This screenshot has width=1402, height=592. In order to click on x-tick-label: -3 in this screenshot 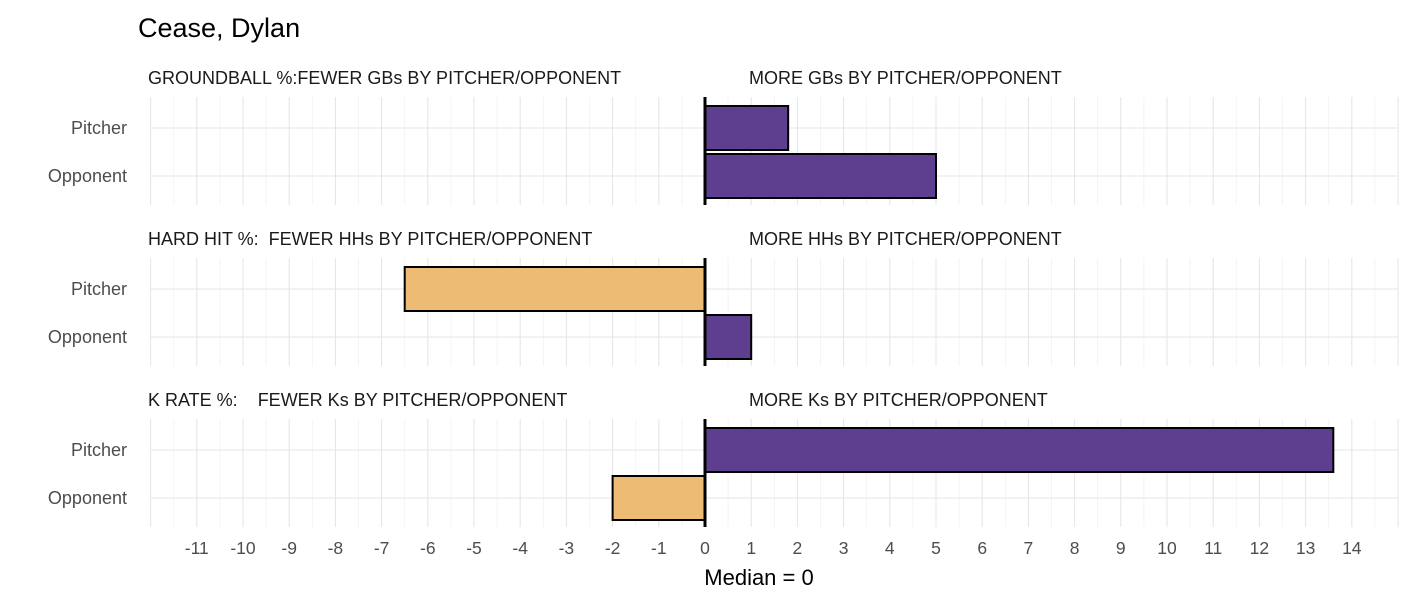, I will do `click(567, 548)`.